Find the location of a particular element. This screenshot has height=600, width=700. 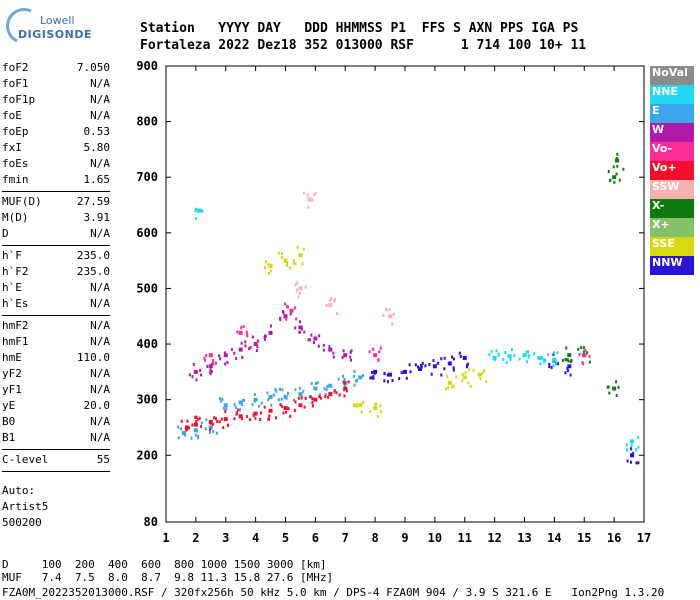

legend-item: X+ is located at coordinates (672, 227).